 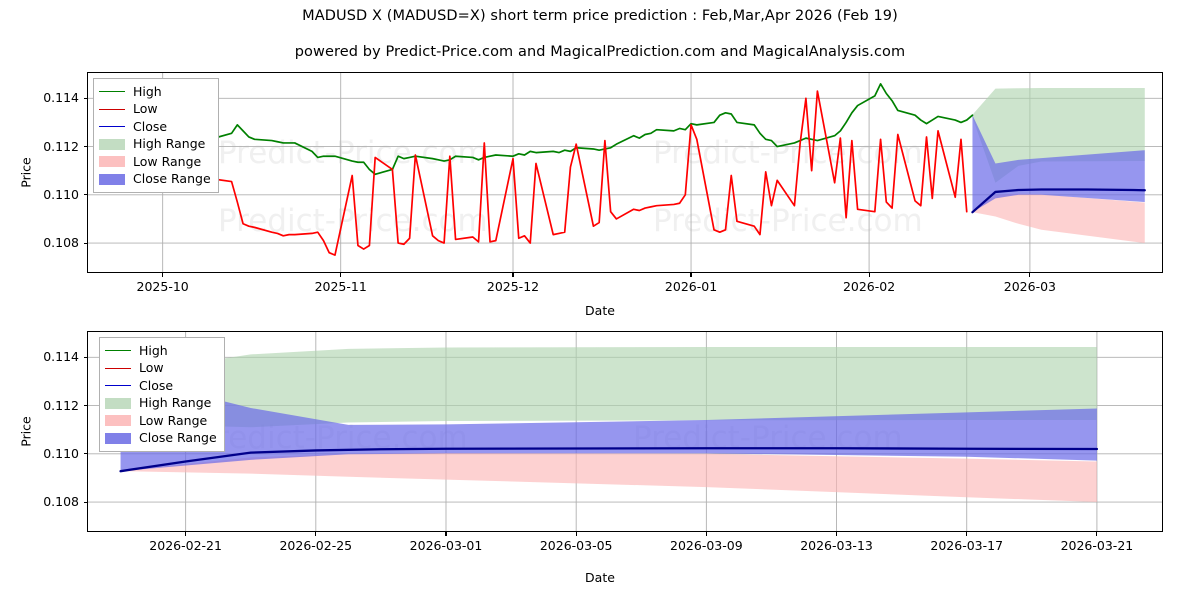 What do you see at coordinates (178, 437) in the screenshot?
I see `detail-legend-label: Close Range` at bounding box center [178, 437].